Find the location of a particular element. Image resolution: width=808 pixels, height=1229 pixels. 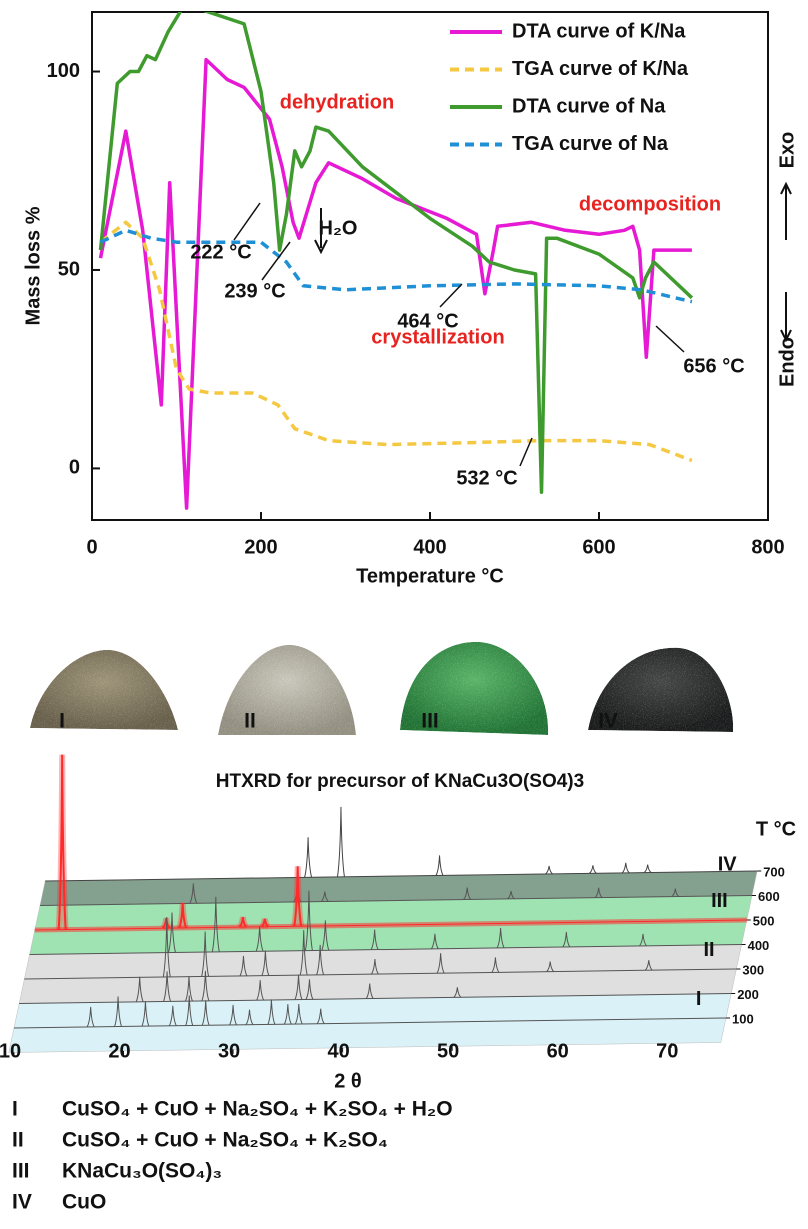

legend-label: TGA curve of Na is located at coordinates (590, 144).